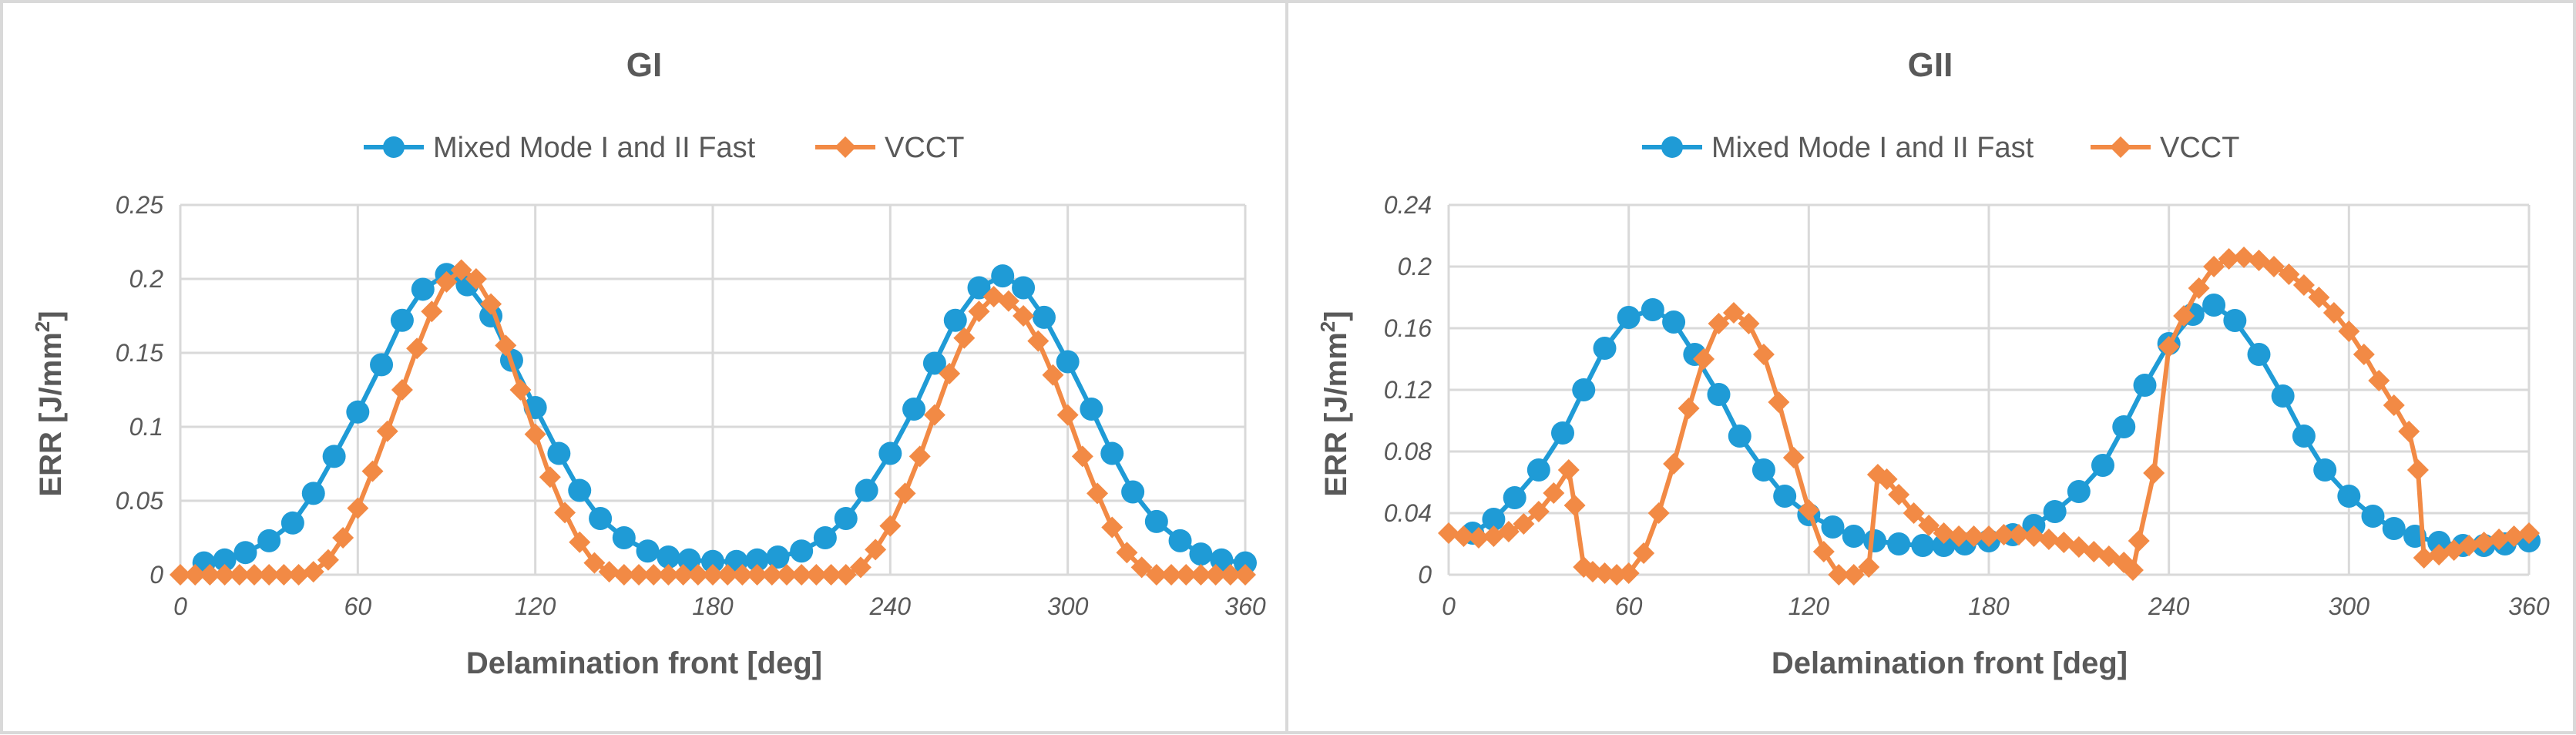 The width and height of the screenshot is (2576, 735). I want to click on y-axis-label-superscript: 2, so click(42, 326).